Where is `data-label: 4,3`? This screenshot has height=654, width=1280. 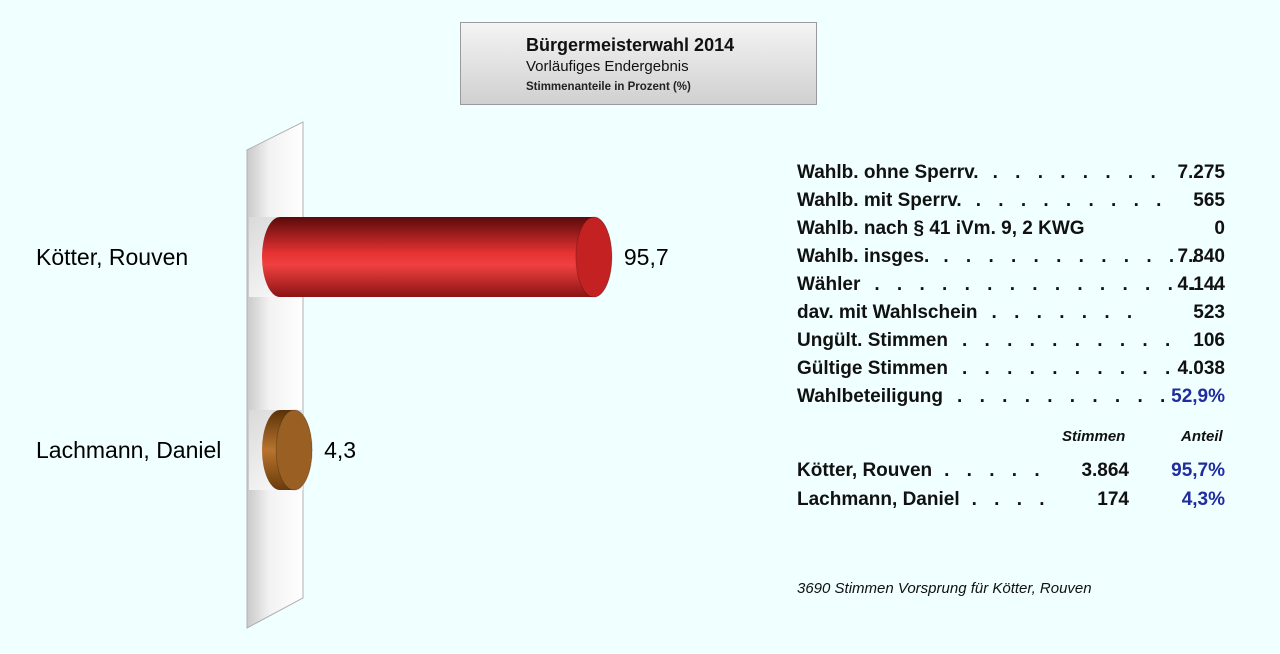
data-label: 4,3 is located at coordinates (340, 450).